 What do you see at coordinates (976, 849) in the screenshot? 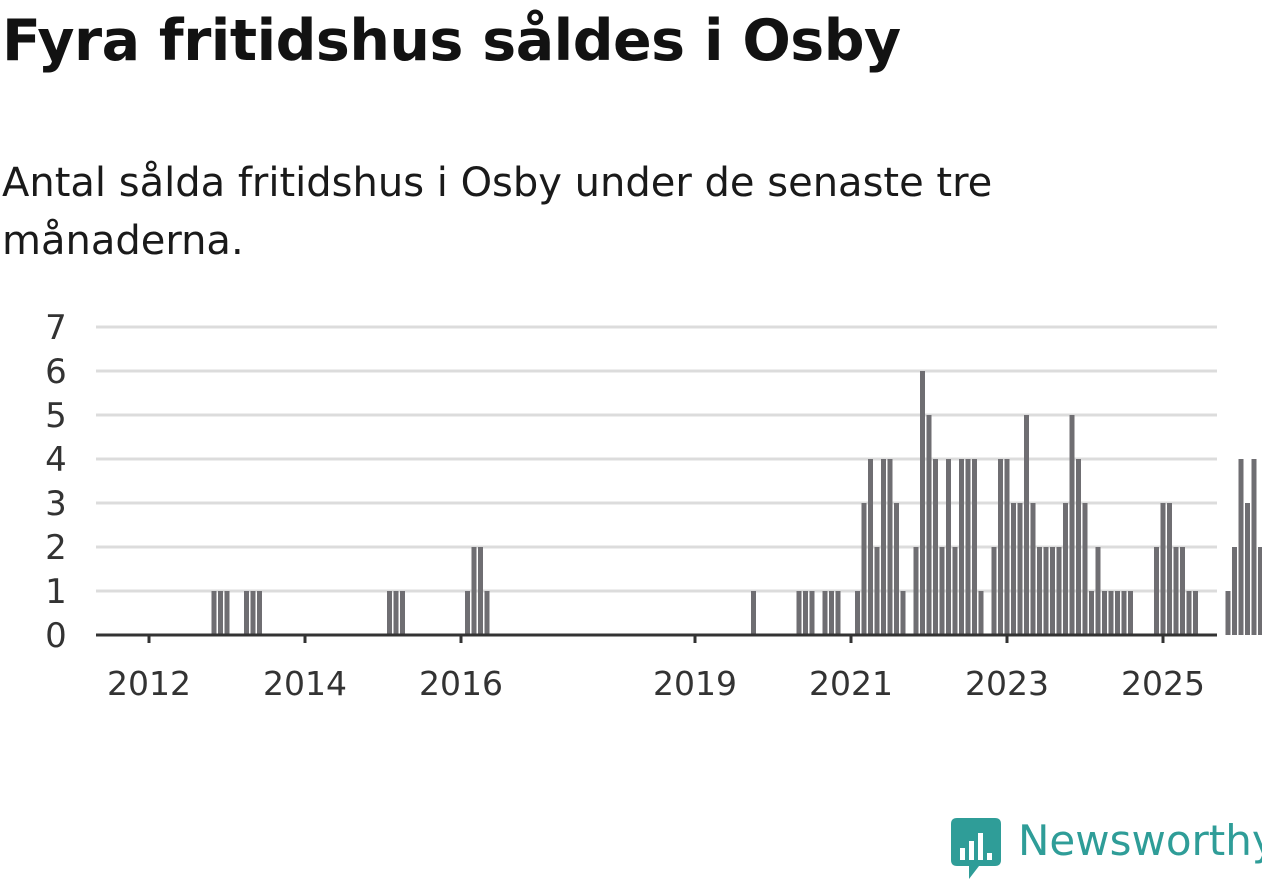
I see `newsworthy-logo-icon` at bounding box center [976, 849].